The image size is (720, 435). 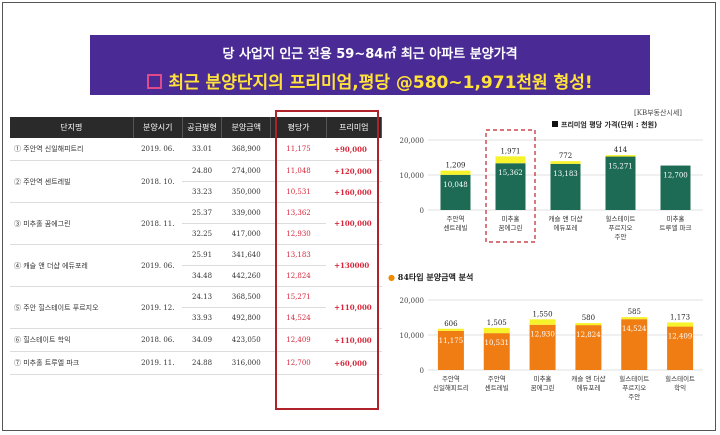 I want to click on complex-name: ⑤ 주안 힐스테이트 푸르지오, so click(x=72, y=307).